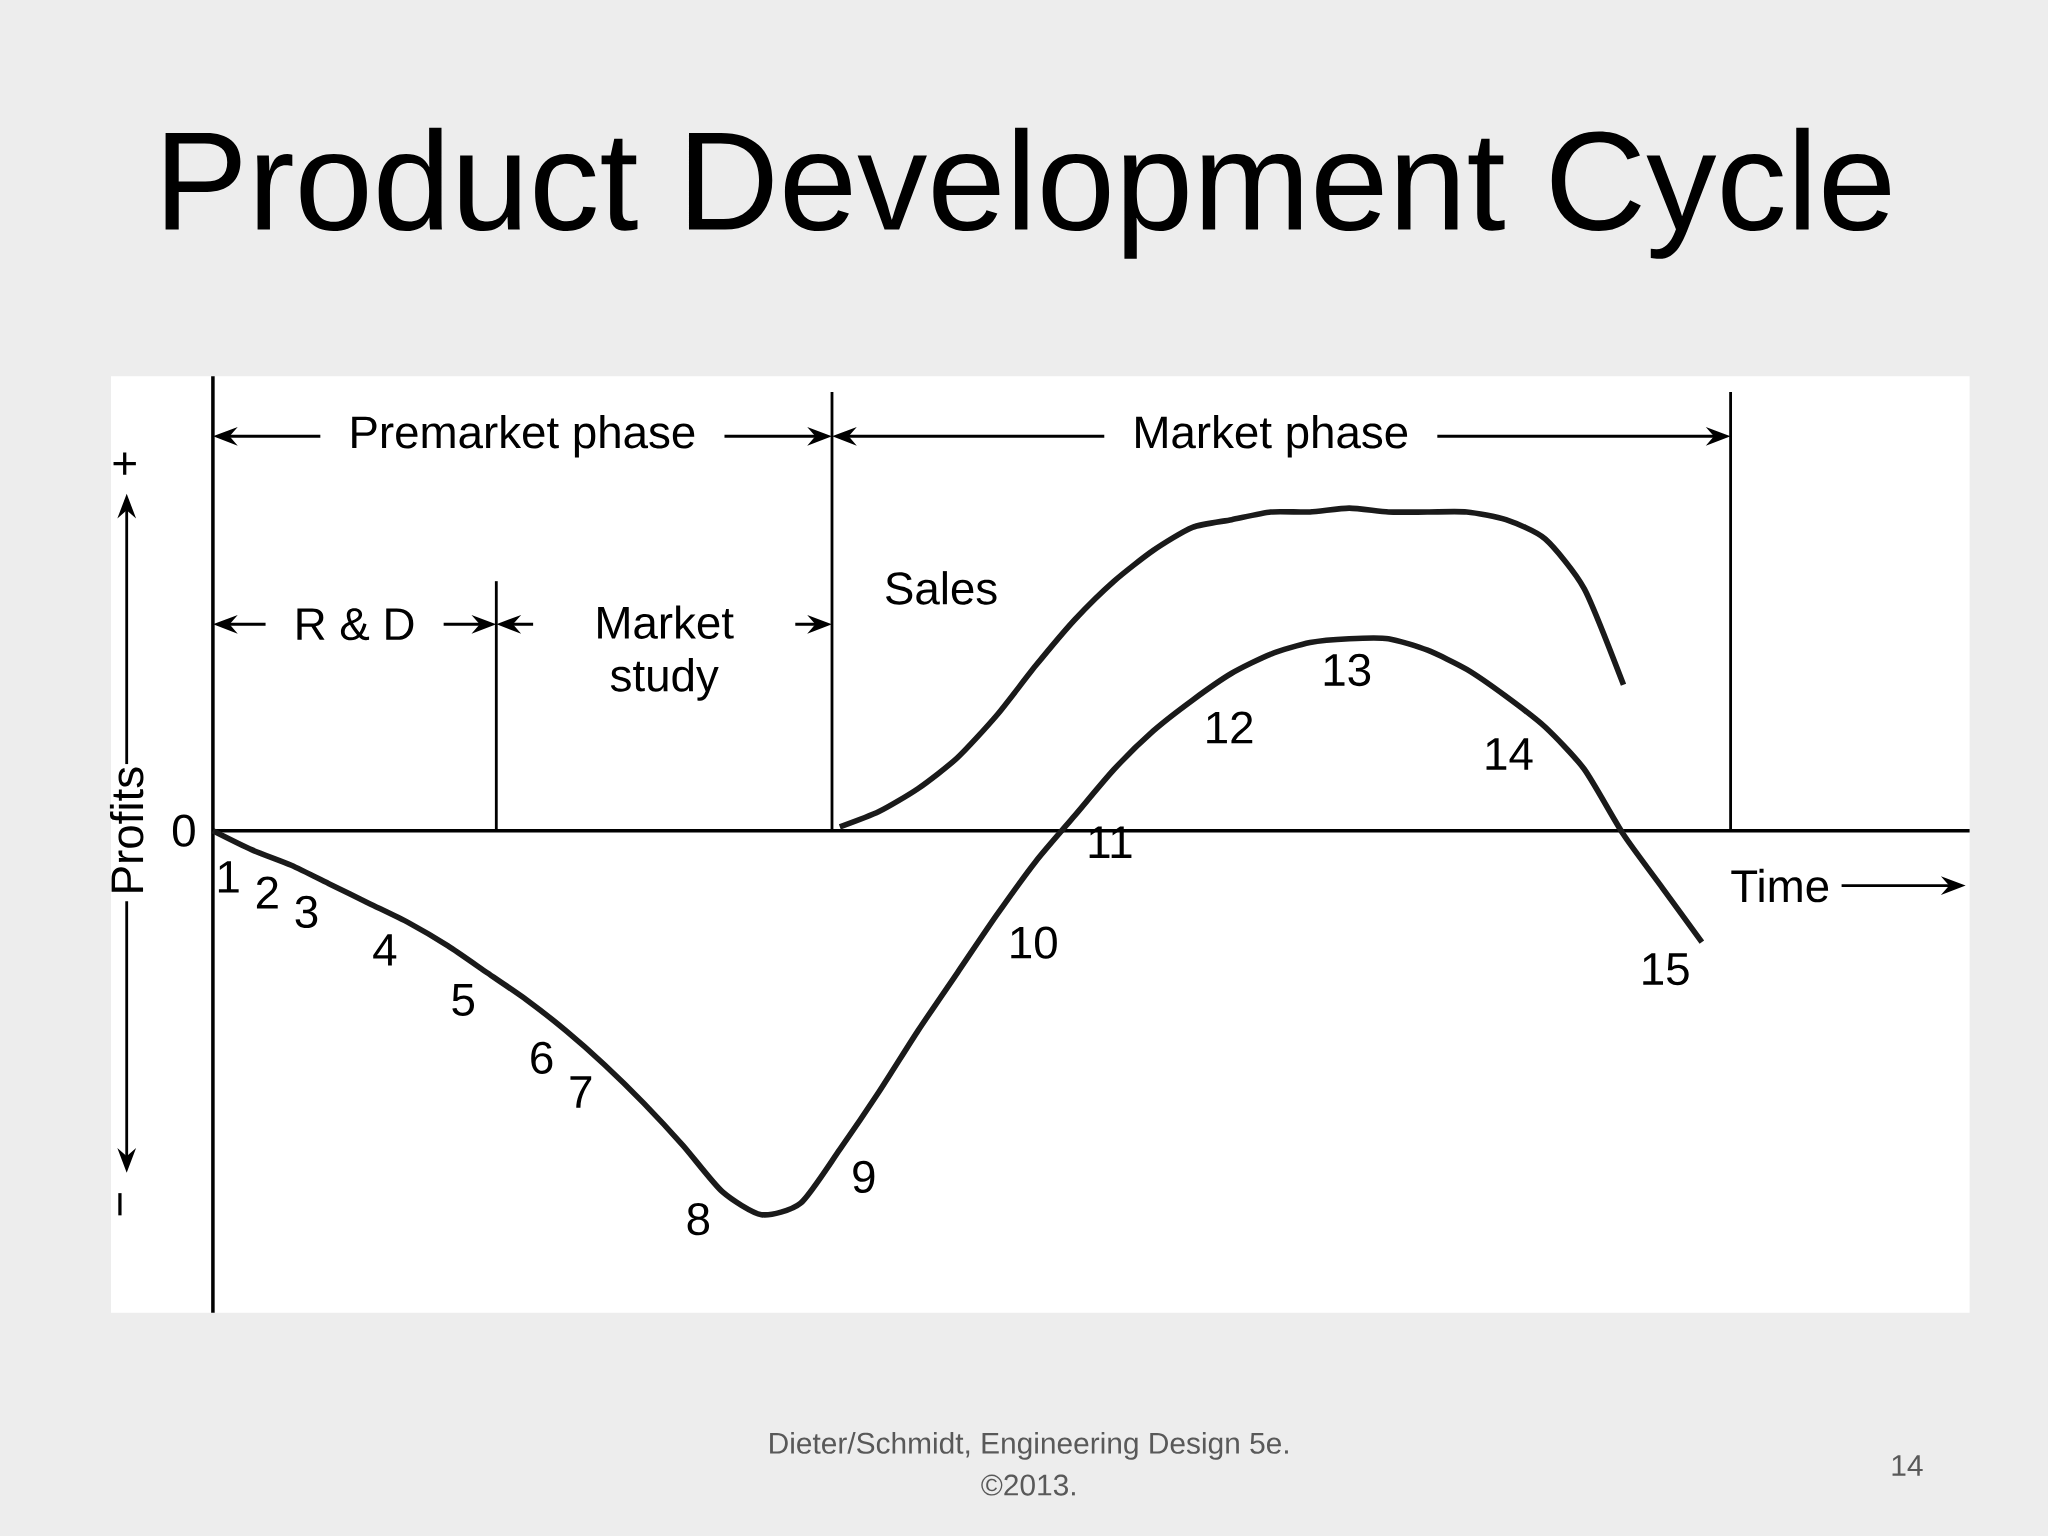  What do you see at coordinates (267, 892) in the screenshot?
I see `annotation: 2` at bounding box center [267, 892].